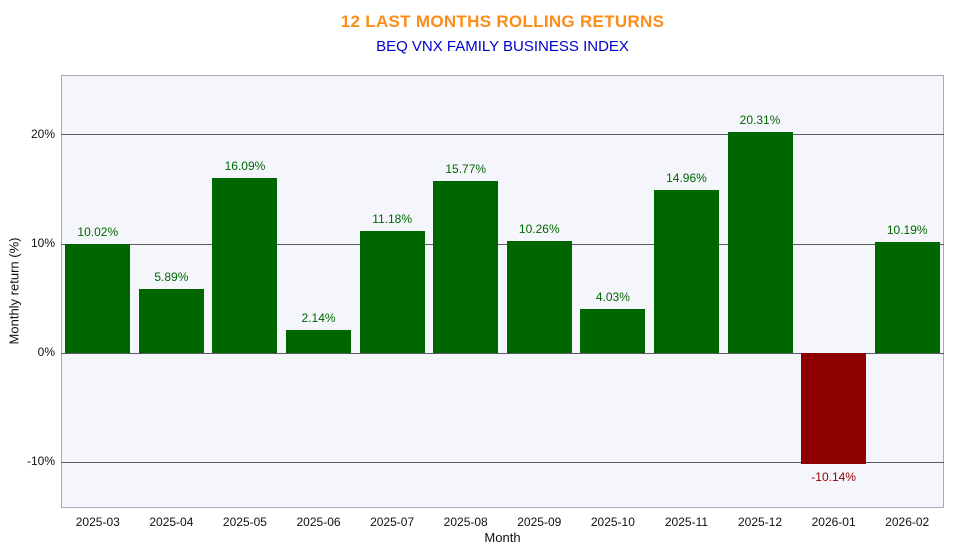 The image size is (971, 552). I want to click on y-axis-title: Monthly return (%), so click(14, 291).